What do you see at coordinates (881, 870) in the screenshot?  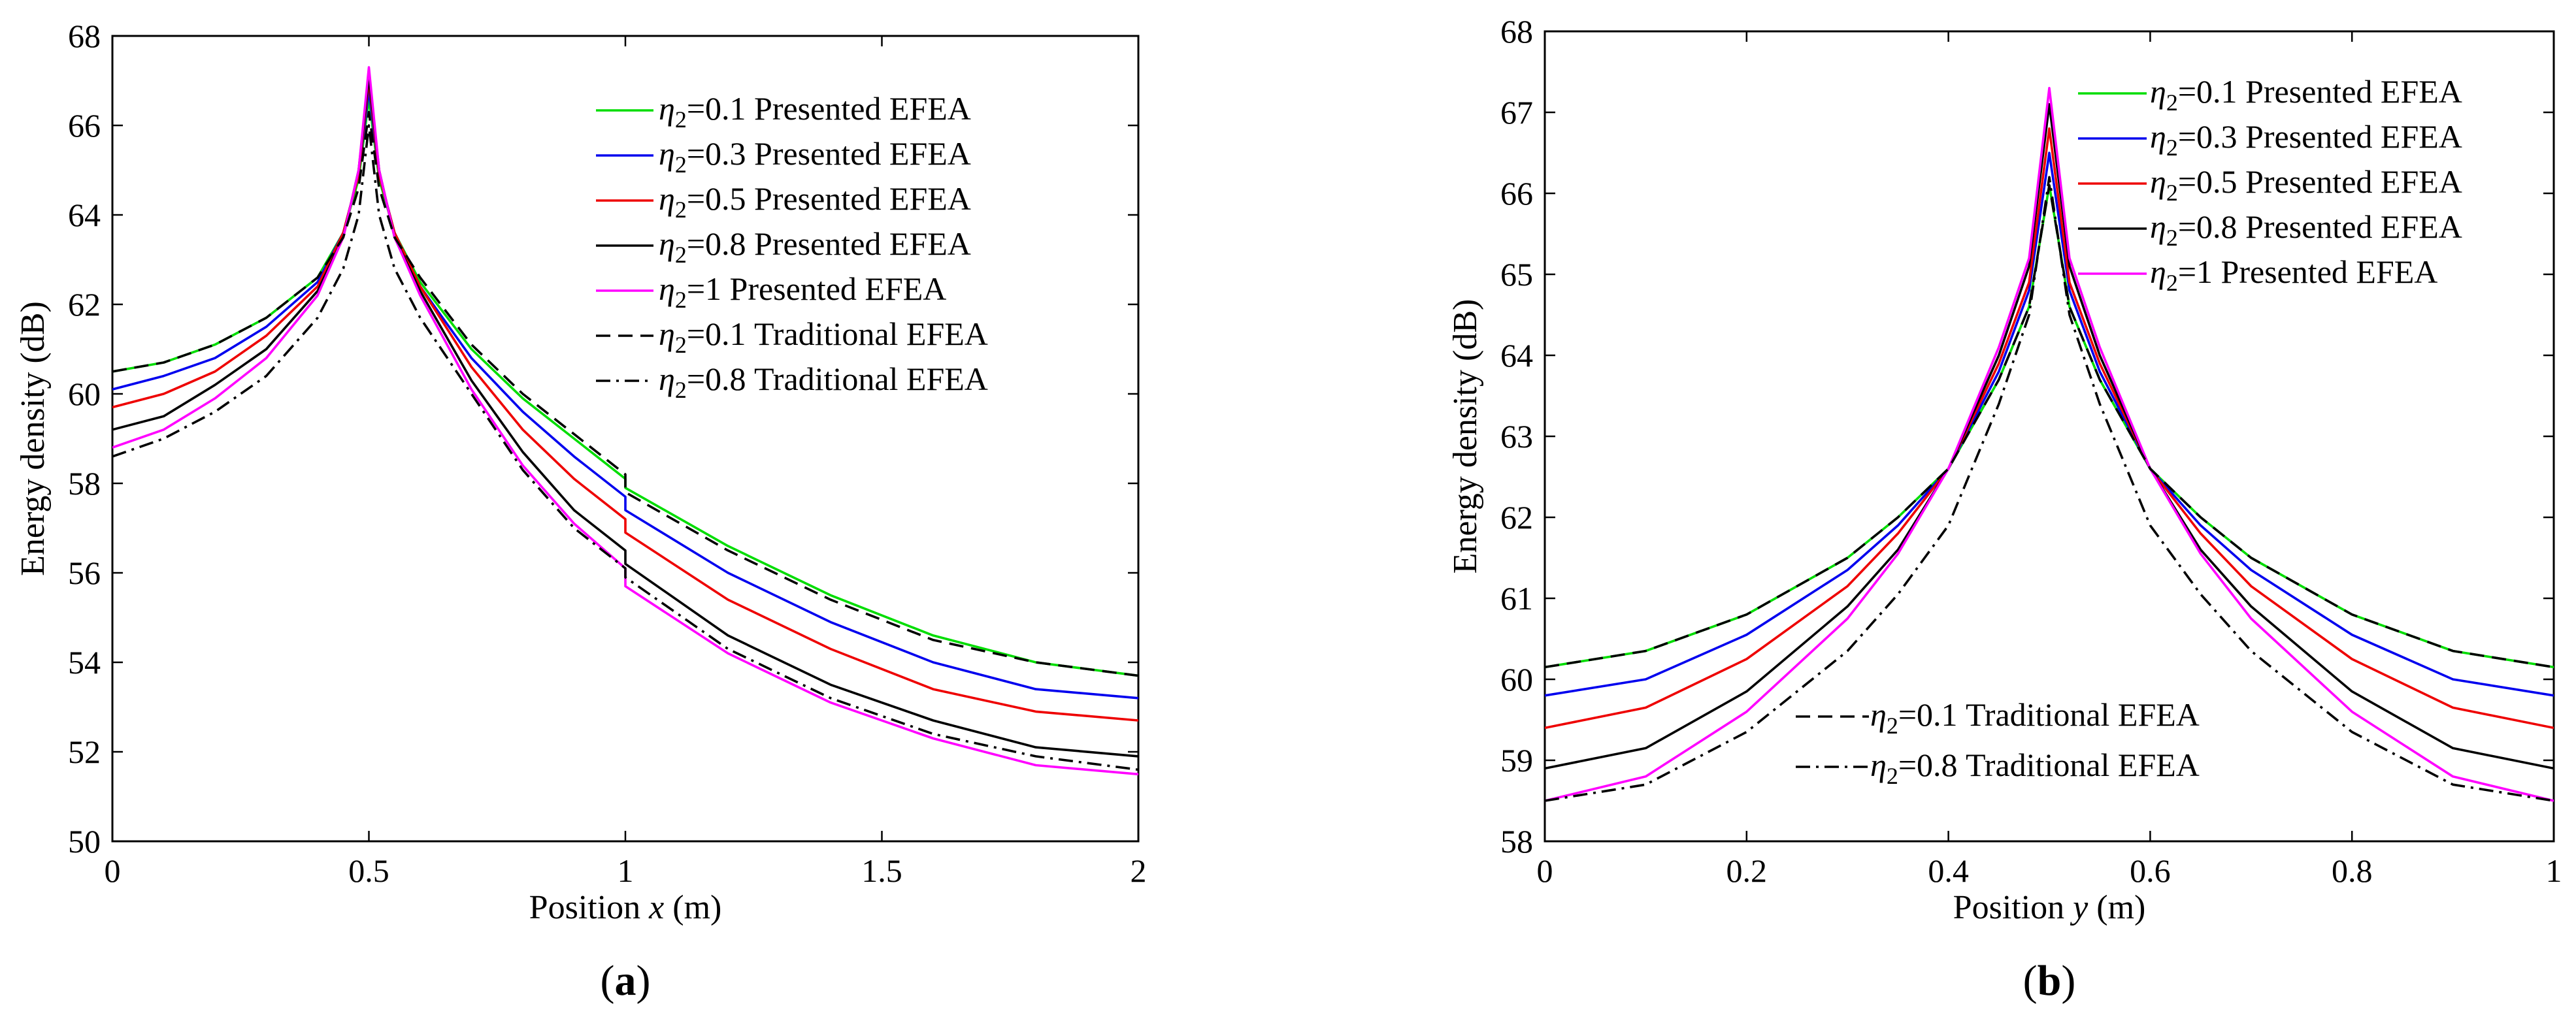 I see `x-tick-label: 1.5` at bounding box center [881, 870].